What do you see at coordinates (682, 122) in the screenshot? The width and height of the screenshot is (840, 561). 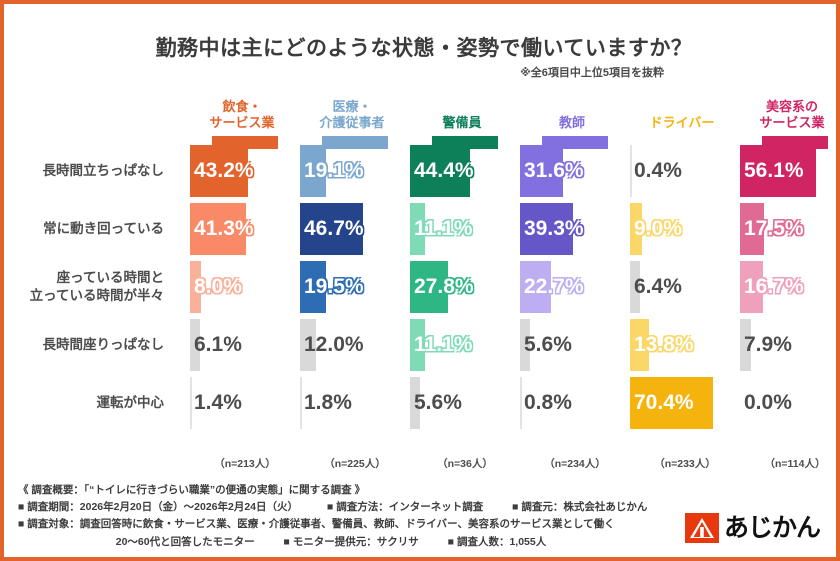 I see `column-label: ドライバー` at bounding box center [682, 122].